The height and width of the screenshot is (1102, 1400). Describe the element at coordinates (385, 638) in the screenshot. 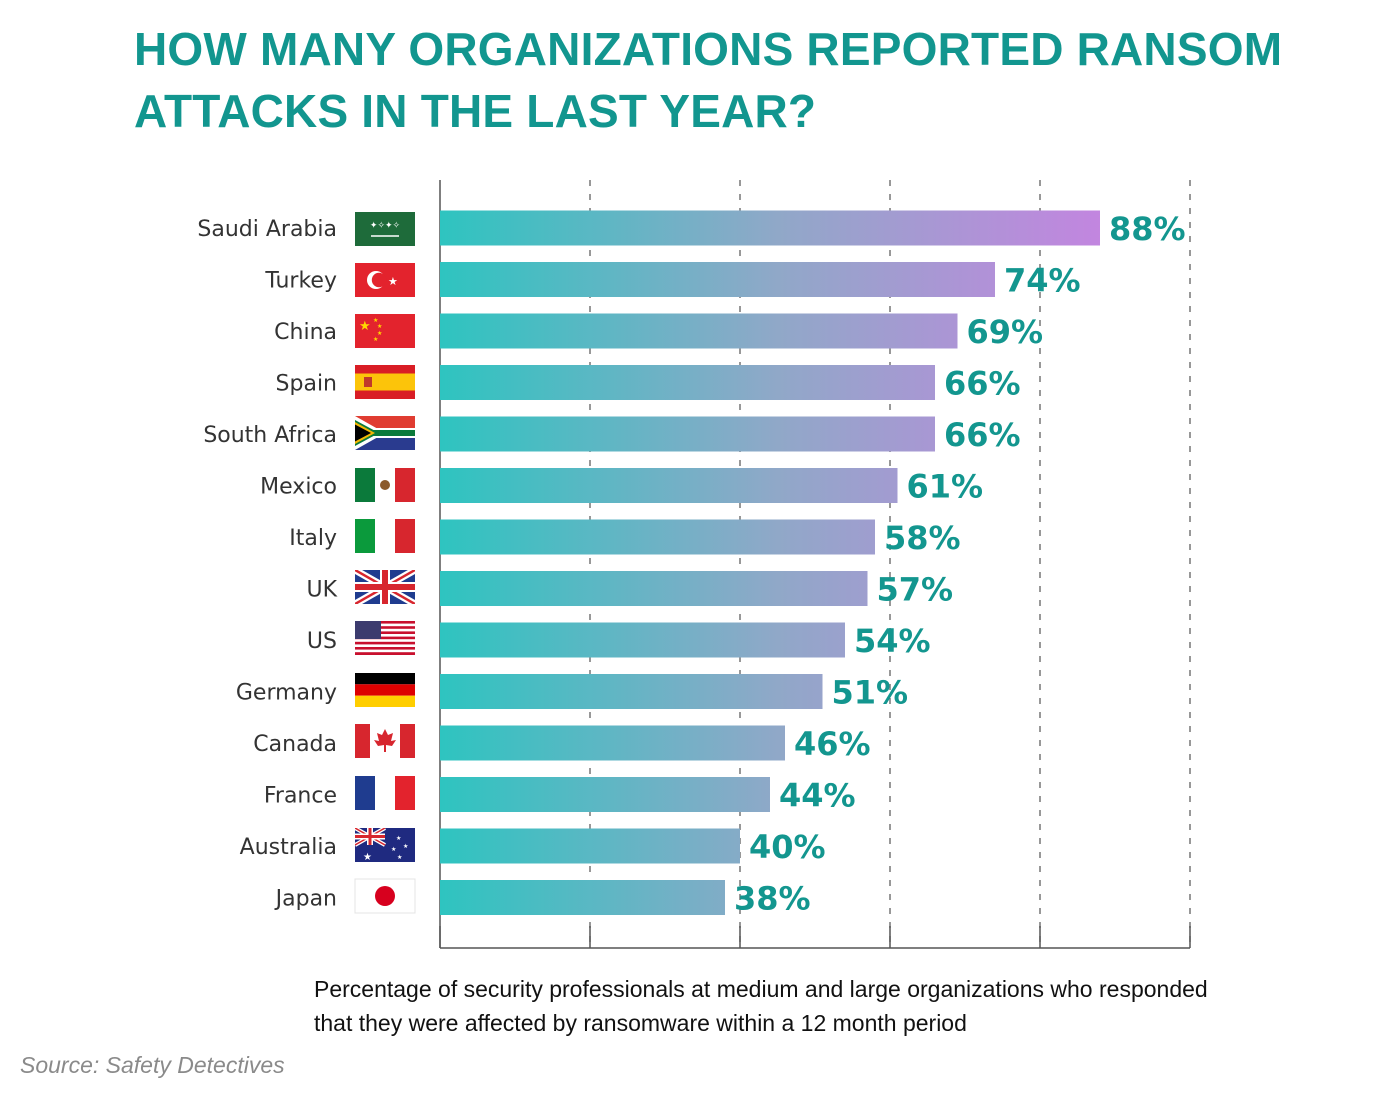

I see `us-flag-icon` at that location.